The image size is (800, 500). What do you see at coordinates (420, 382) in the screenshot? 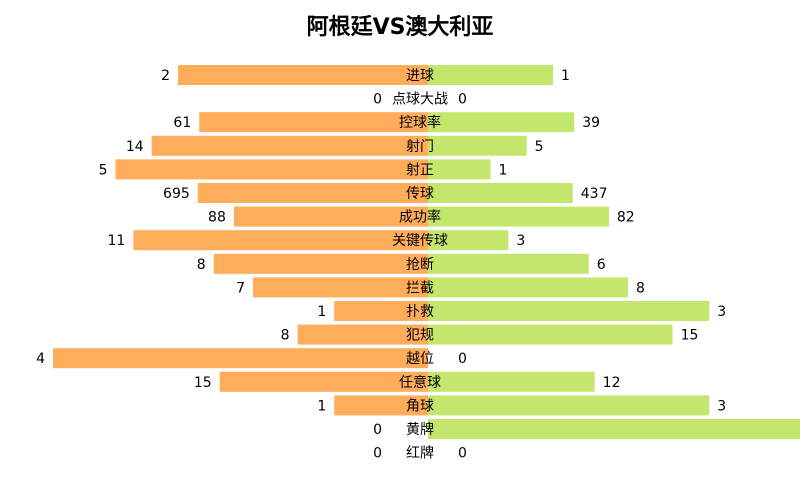
I see `category-label: 任意球` at bounding box center [420, 382].